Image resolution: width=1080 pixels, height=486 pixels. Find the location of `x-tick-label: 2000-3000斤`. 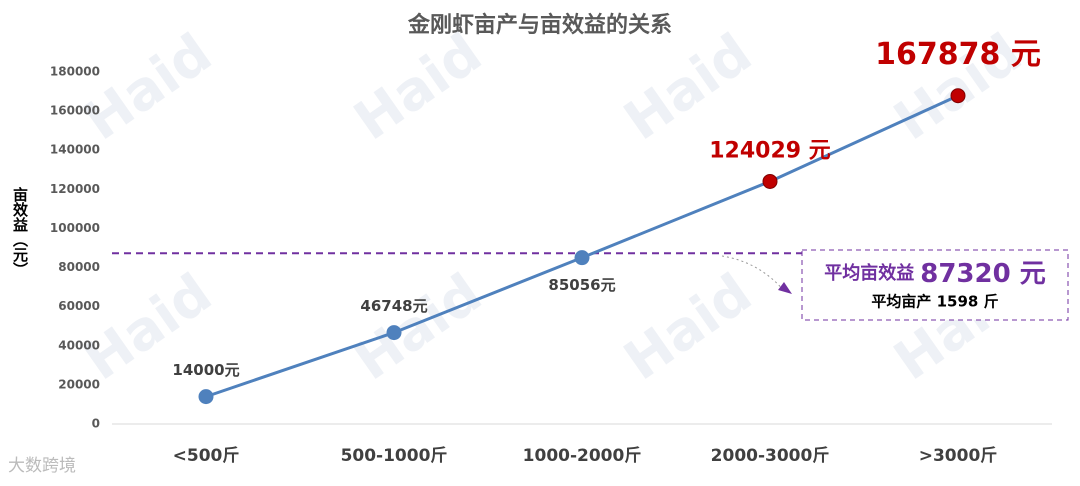

x-tick-label: 2000-3000斤 is located at coordinates (770, 456).